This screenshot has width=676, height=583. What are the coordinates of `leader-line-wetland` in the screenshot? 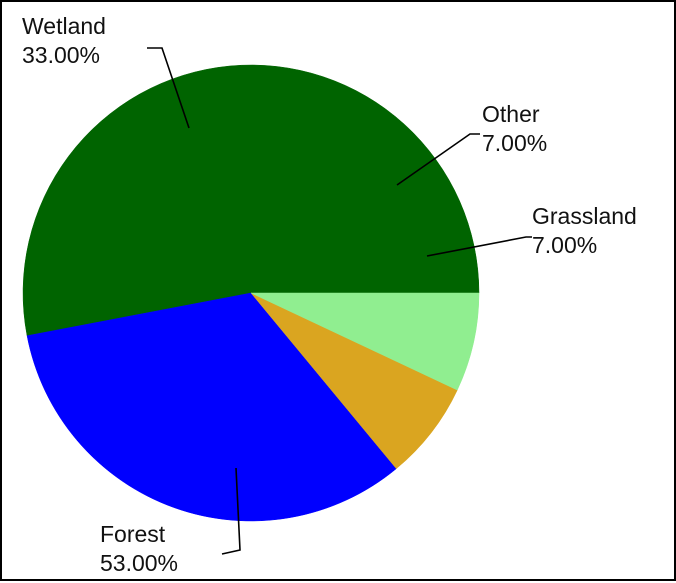 It's located at (168, 88).